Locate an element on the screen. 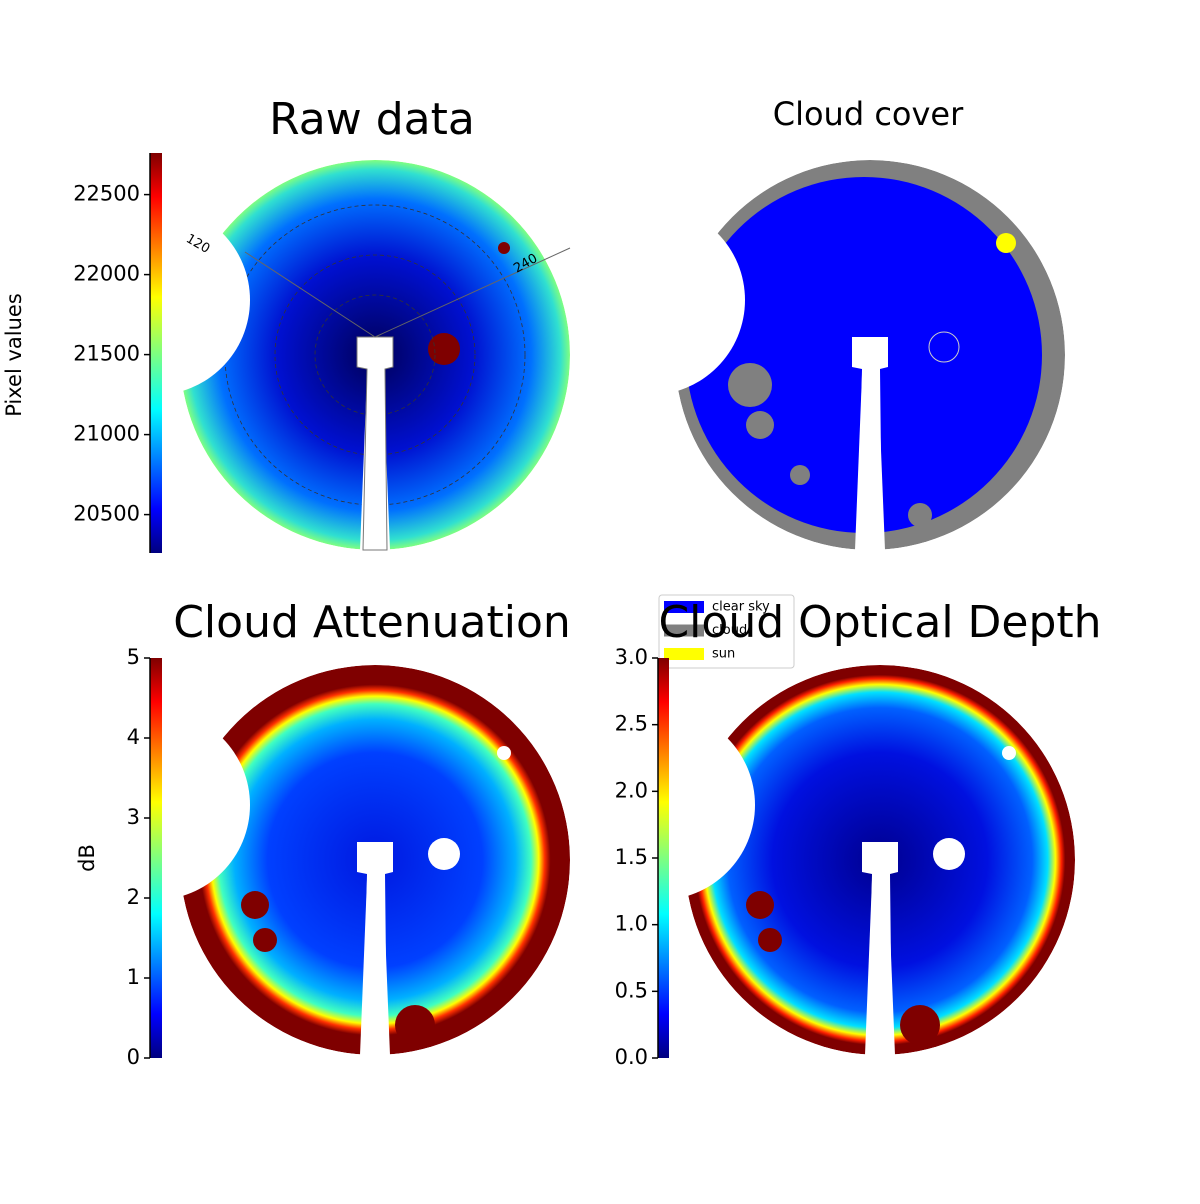 The height and width of the screenshot is (1204, 1200). tick-label: 22500 is located at coordinates (106, 194).